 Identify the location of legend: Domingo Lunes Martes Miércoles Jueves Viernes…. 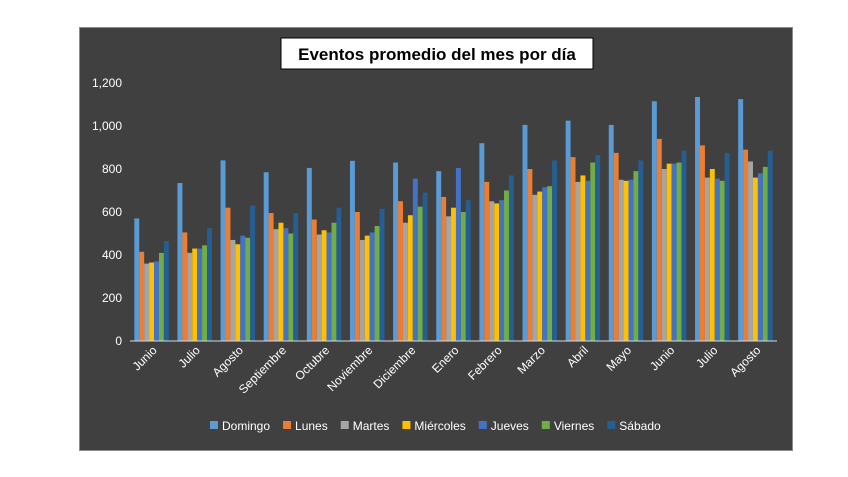
(435, 426).